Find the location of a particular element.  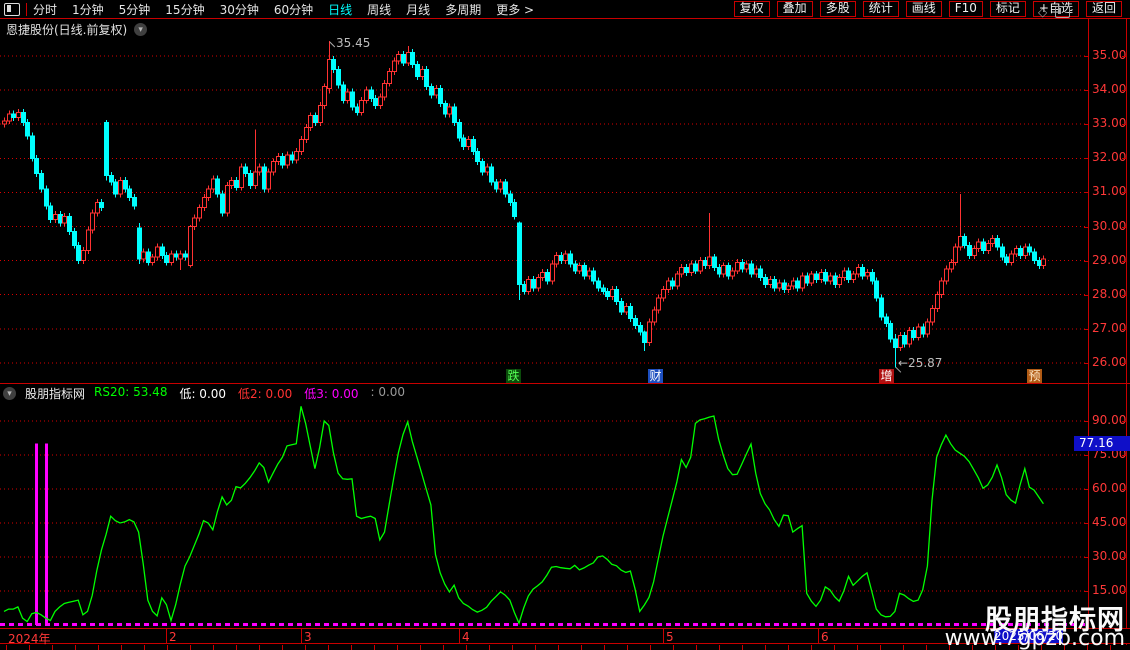

date-axis-label-0: 2024年 is located at coordinates (29, 639).